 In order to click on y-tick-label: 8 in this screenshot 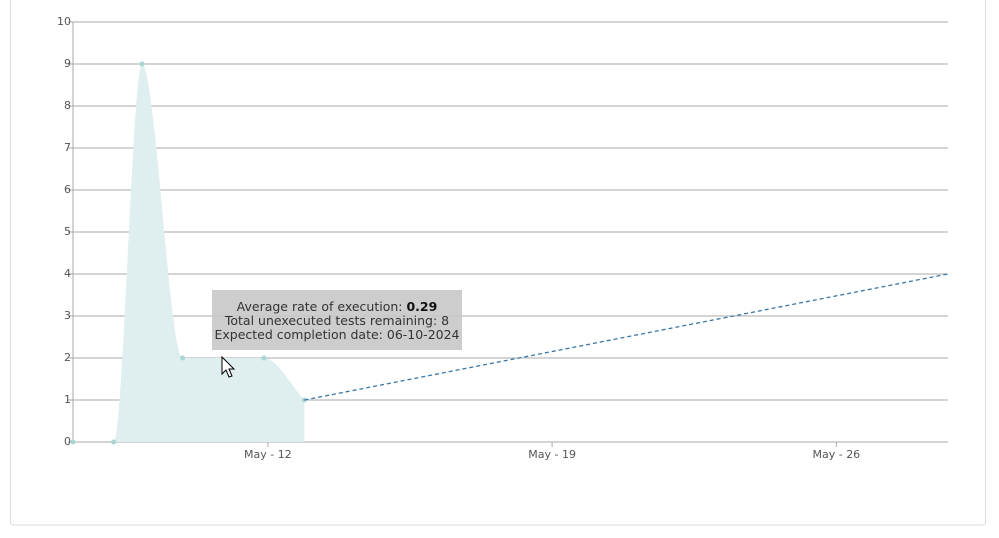, I will do `click(67, 105)`.